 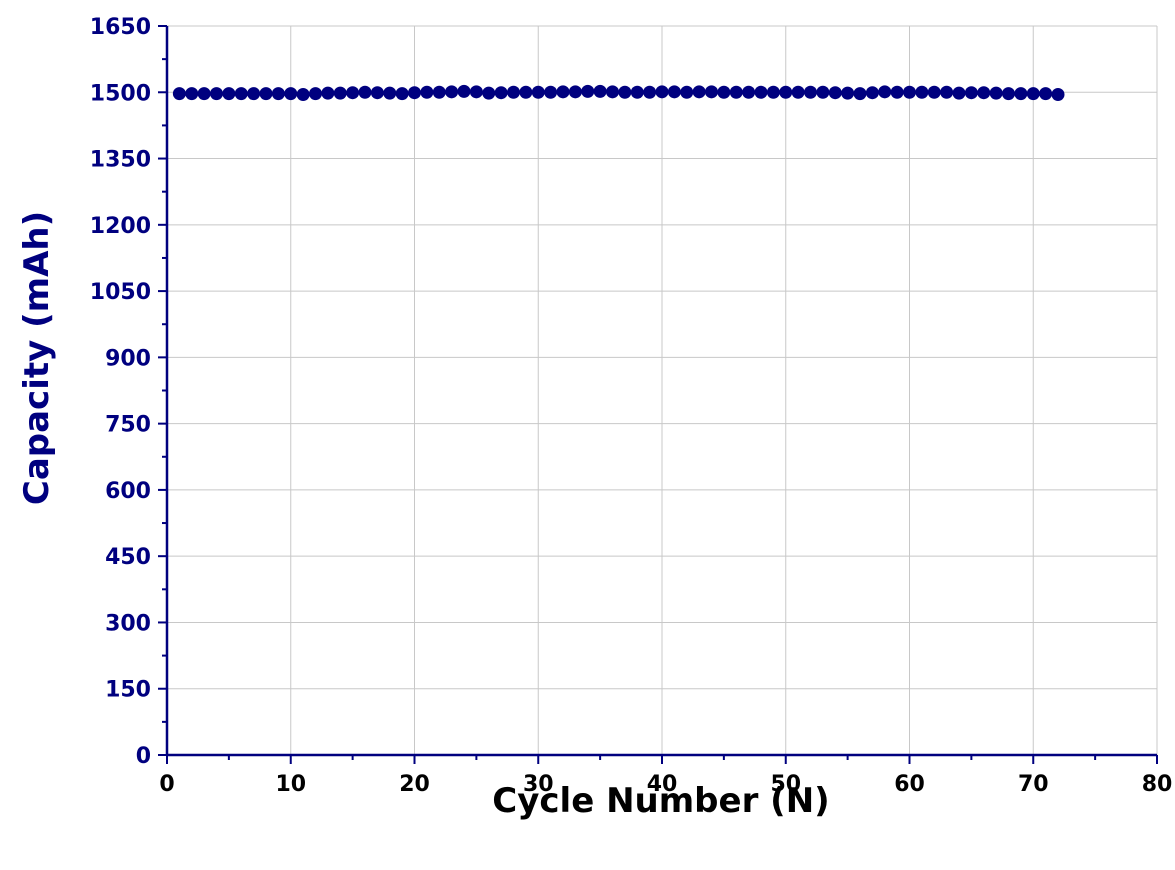 I want to click on x-tick-label: 20, so click(x=414, y=784).